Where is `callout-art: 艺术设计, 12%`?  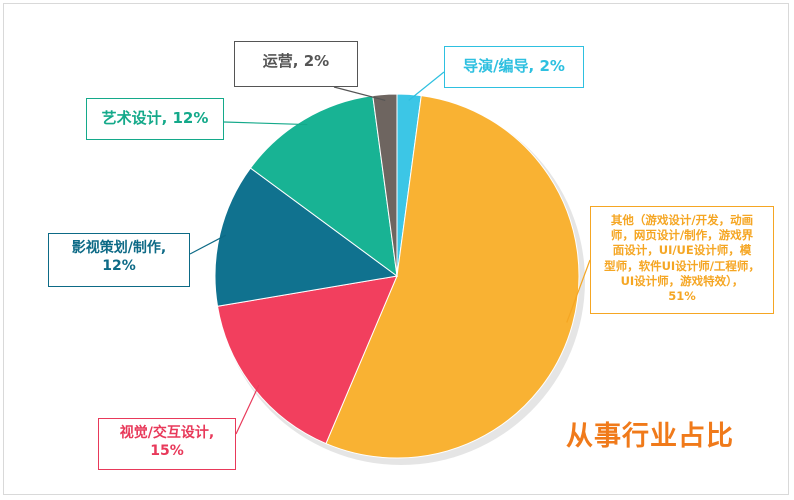
callout-art: 艺术设计, 12% is located at coordinates (155, 119).